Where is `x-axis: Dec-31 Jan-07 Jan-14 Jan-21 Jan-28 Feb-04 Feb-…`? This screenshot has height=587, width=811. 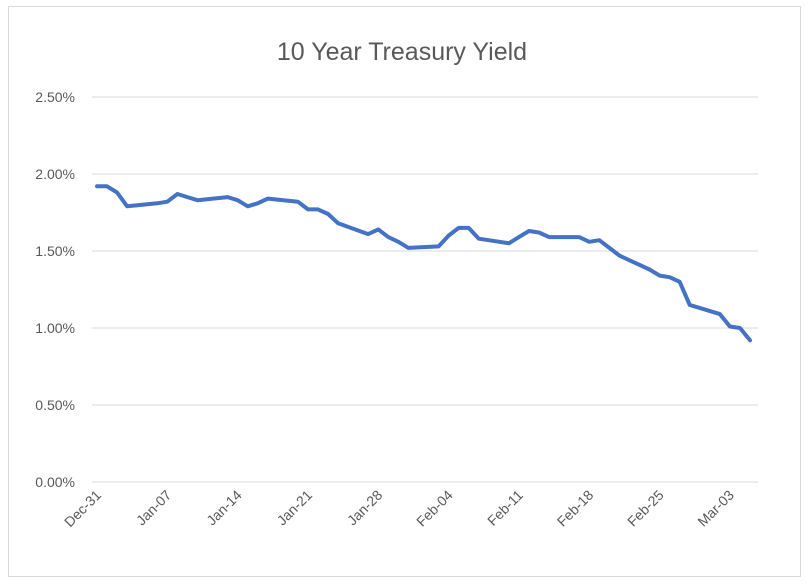
x-axis: Dec-31 Jan-07 Jan-14 Jan-21 Jan-28 Feb-04 Feb-… is located at coordinates (399, 508).